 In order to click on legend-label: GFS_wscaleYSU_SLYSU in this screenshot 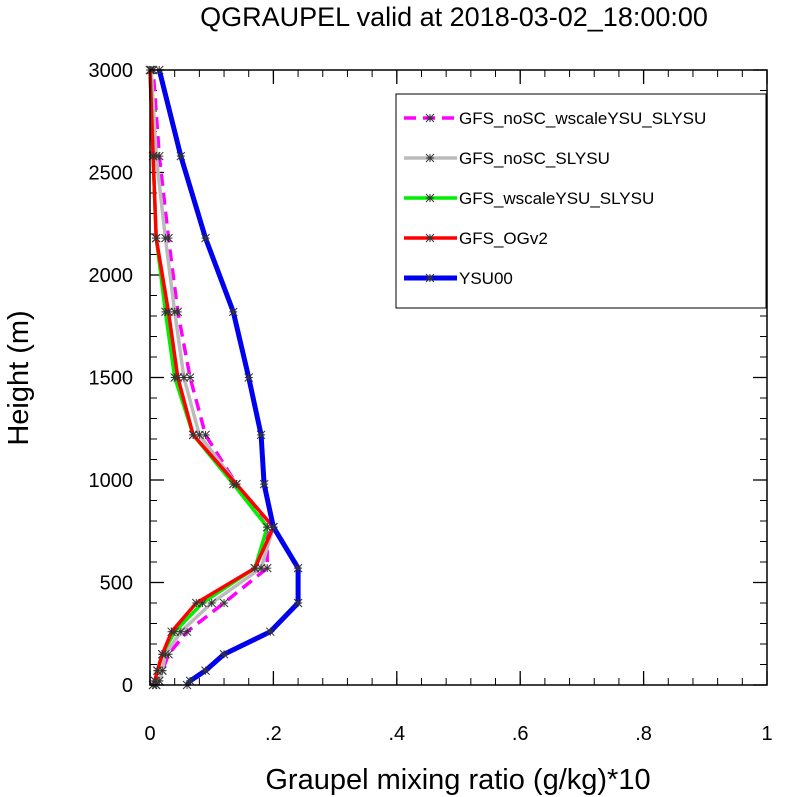, I will do `click(556, 198)`.